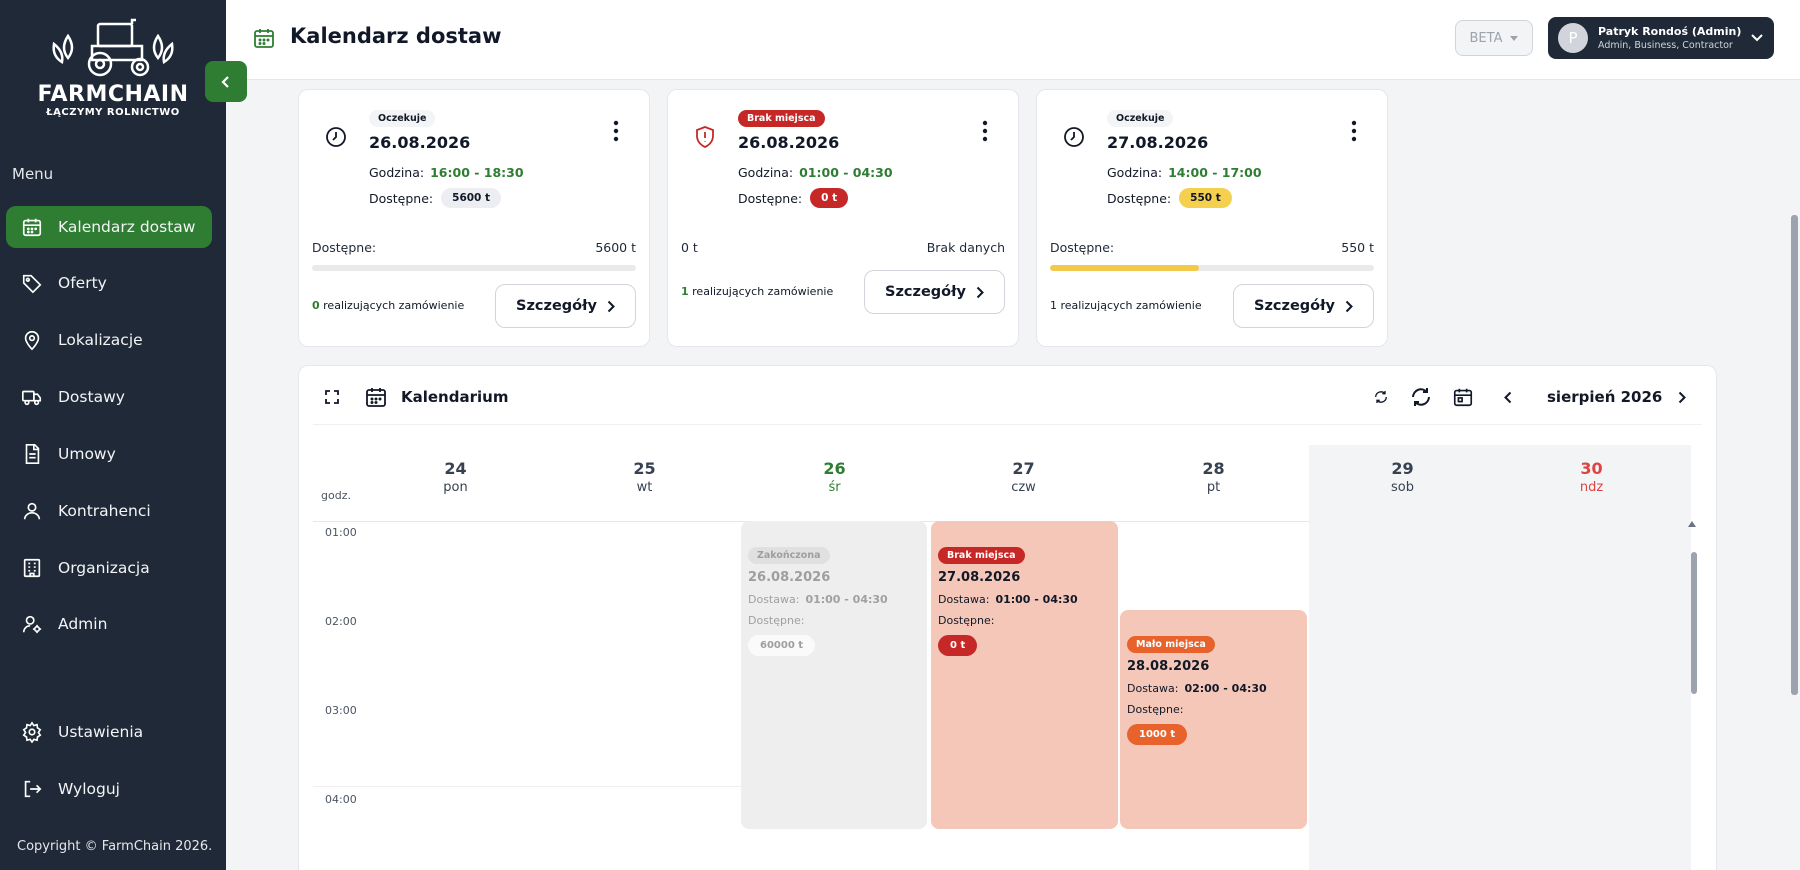  Describe the element at coordinates (388, 305) in the screenshot. I see `orders-count: 0 realizujących zamówienie` at that location.